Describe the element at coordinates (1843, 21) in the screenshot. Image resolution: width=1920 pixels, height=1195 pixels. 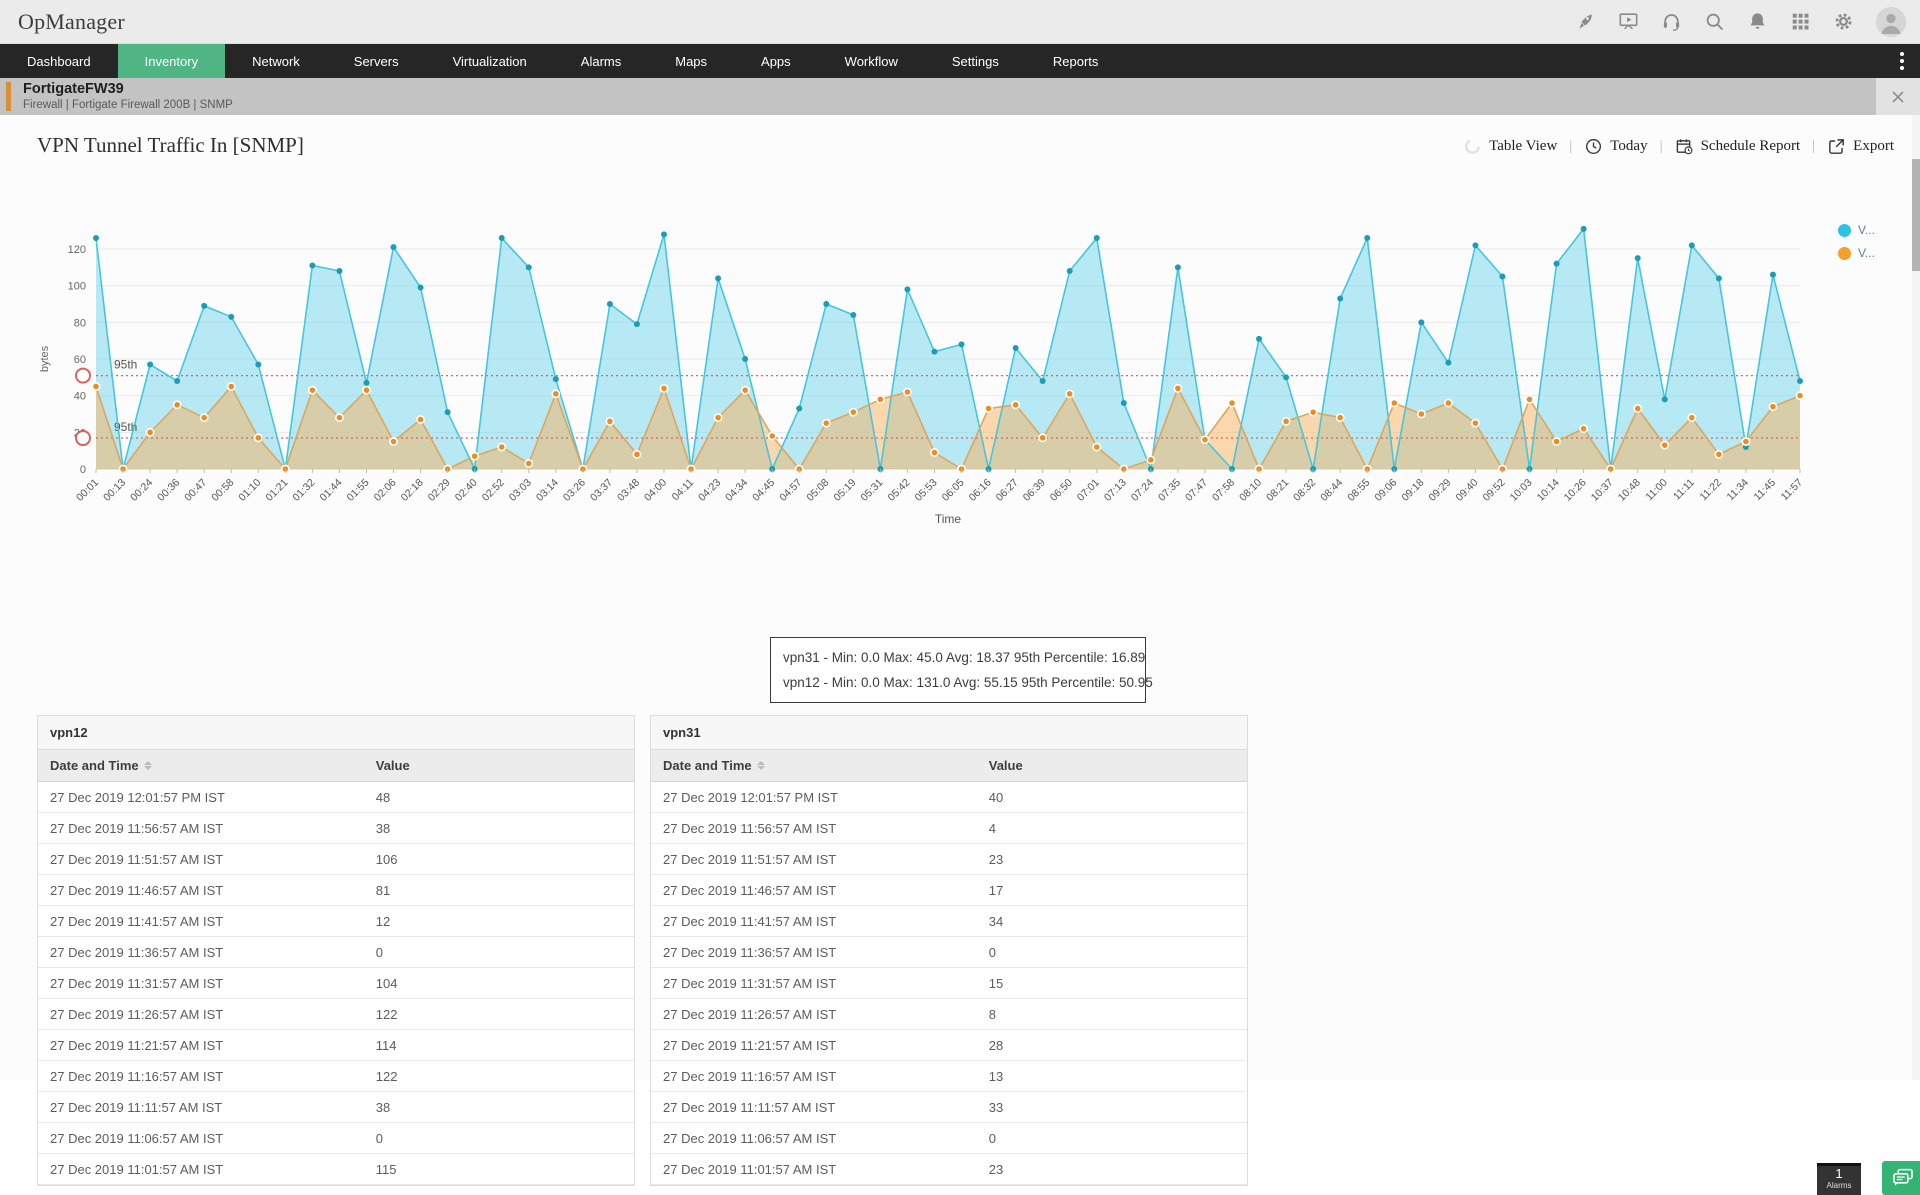
I see `gear-icon` at that location.